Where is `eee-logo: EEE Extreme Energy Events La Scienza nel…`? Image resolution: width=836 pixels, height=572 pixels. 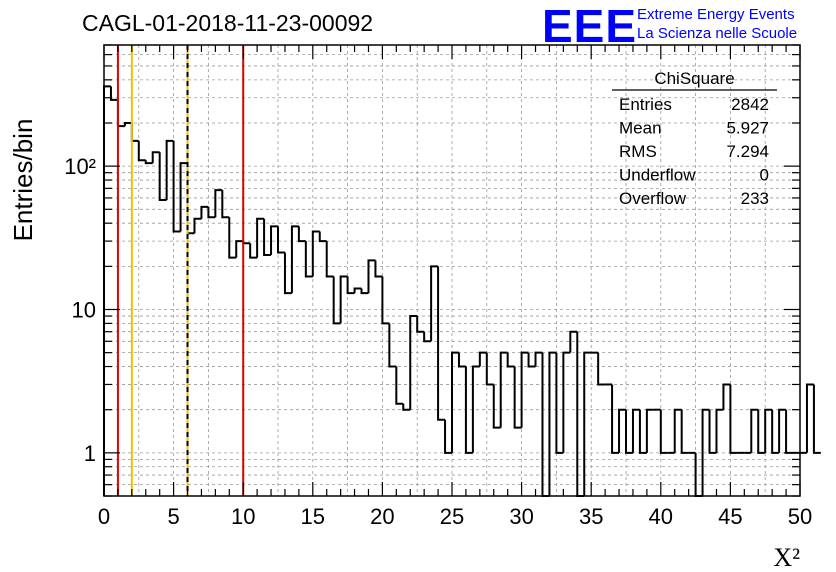
eee-logo: EEE Extreme Energy Events La Scienza nel… is located at coordinates (687, 26).